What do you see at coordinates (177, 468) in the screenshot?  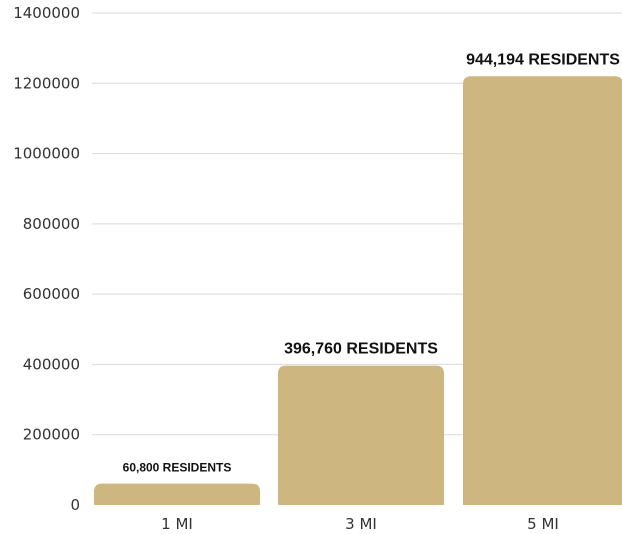 I see `data-label: 60,800 RESIDENTS` at bounding box center [177, 468].